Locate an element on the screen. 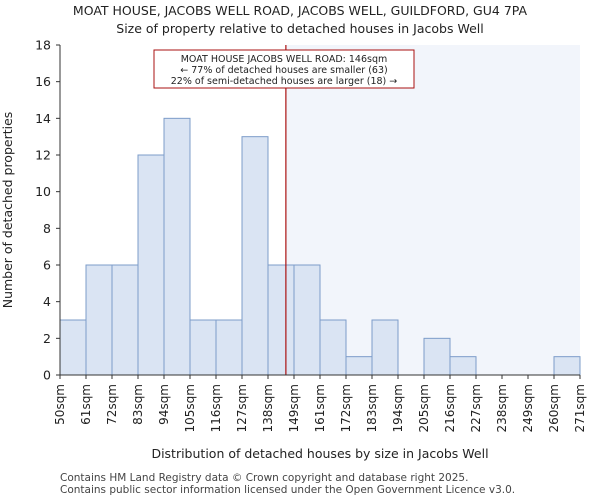 Image resolution: width=600 pixels, height=500 pixels. bar-72sqm is located at coordinates (125, 320).